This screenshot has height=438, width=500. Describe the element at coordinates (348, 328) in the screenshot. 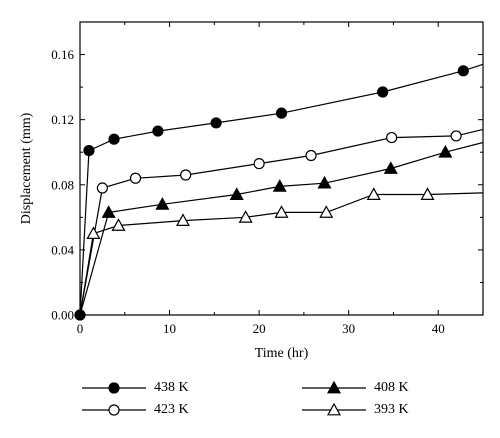

I see `x-tick-label: 30` at that location.